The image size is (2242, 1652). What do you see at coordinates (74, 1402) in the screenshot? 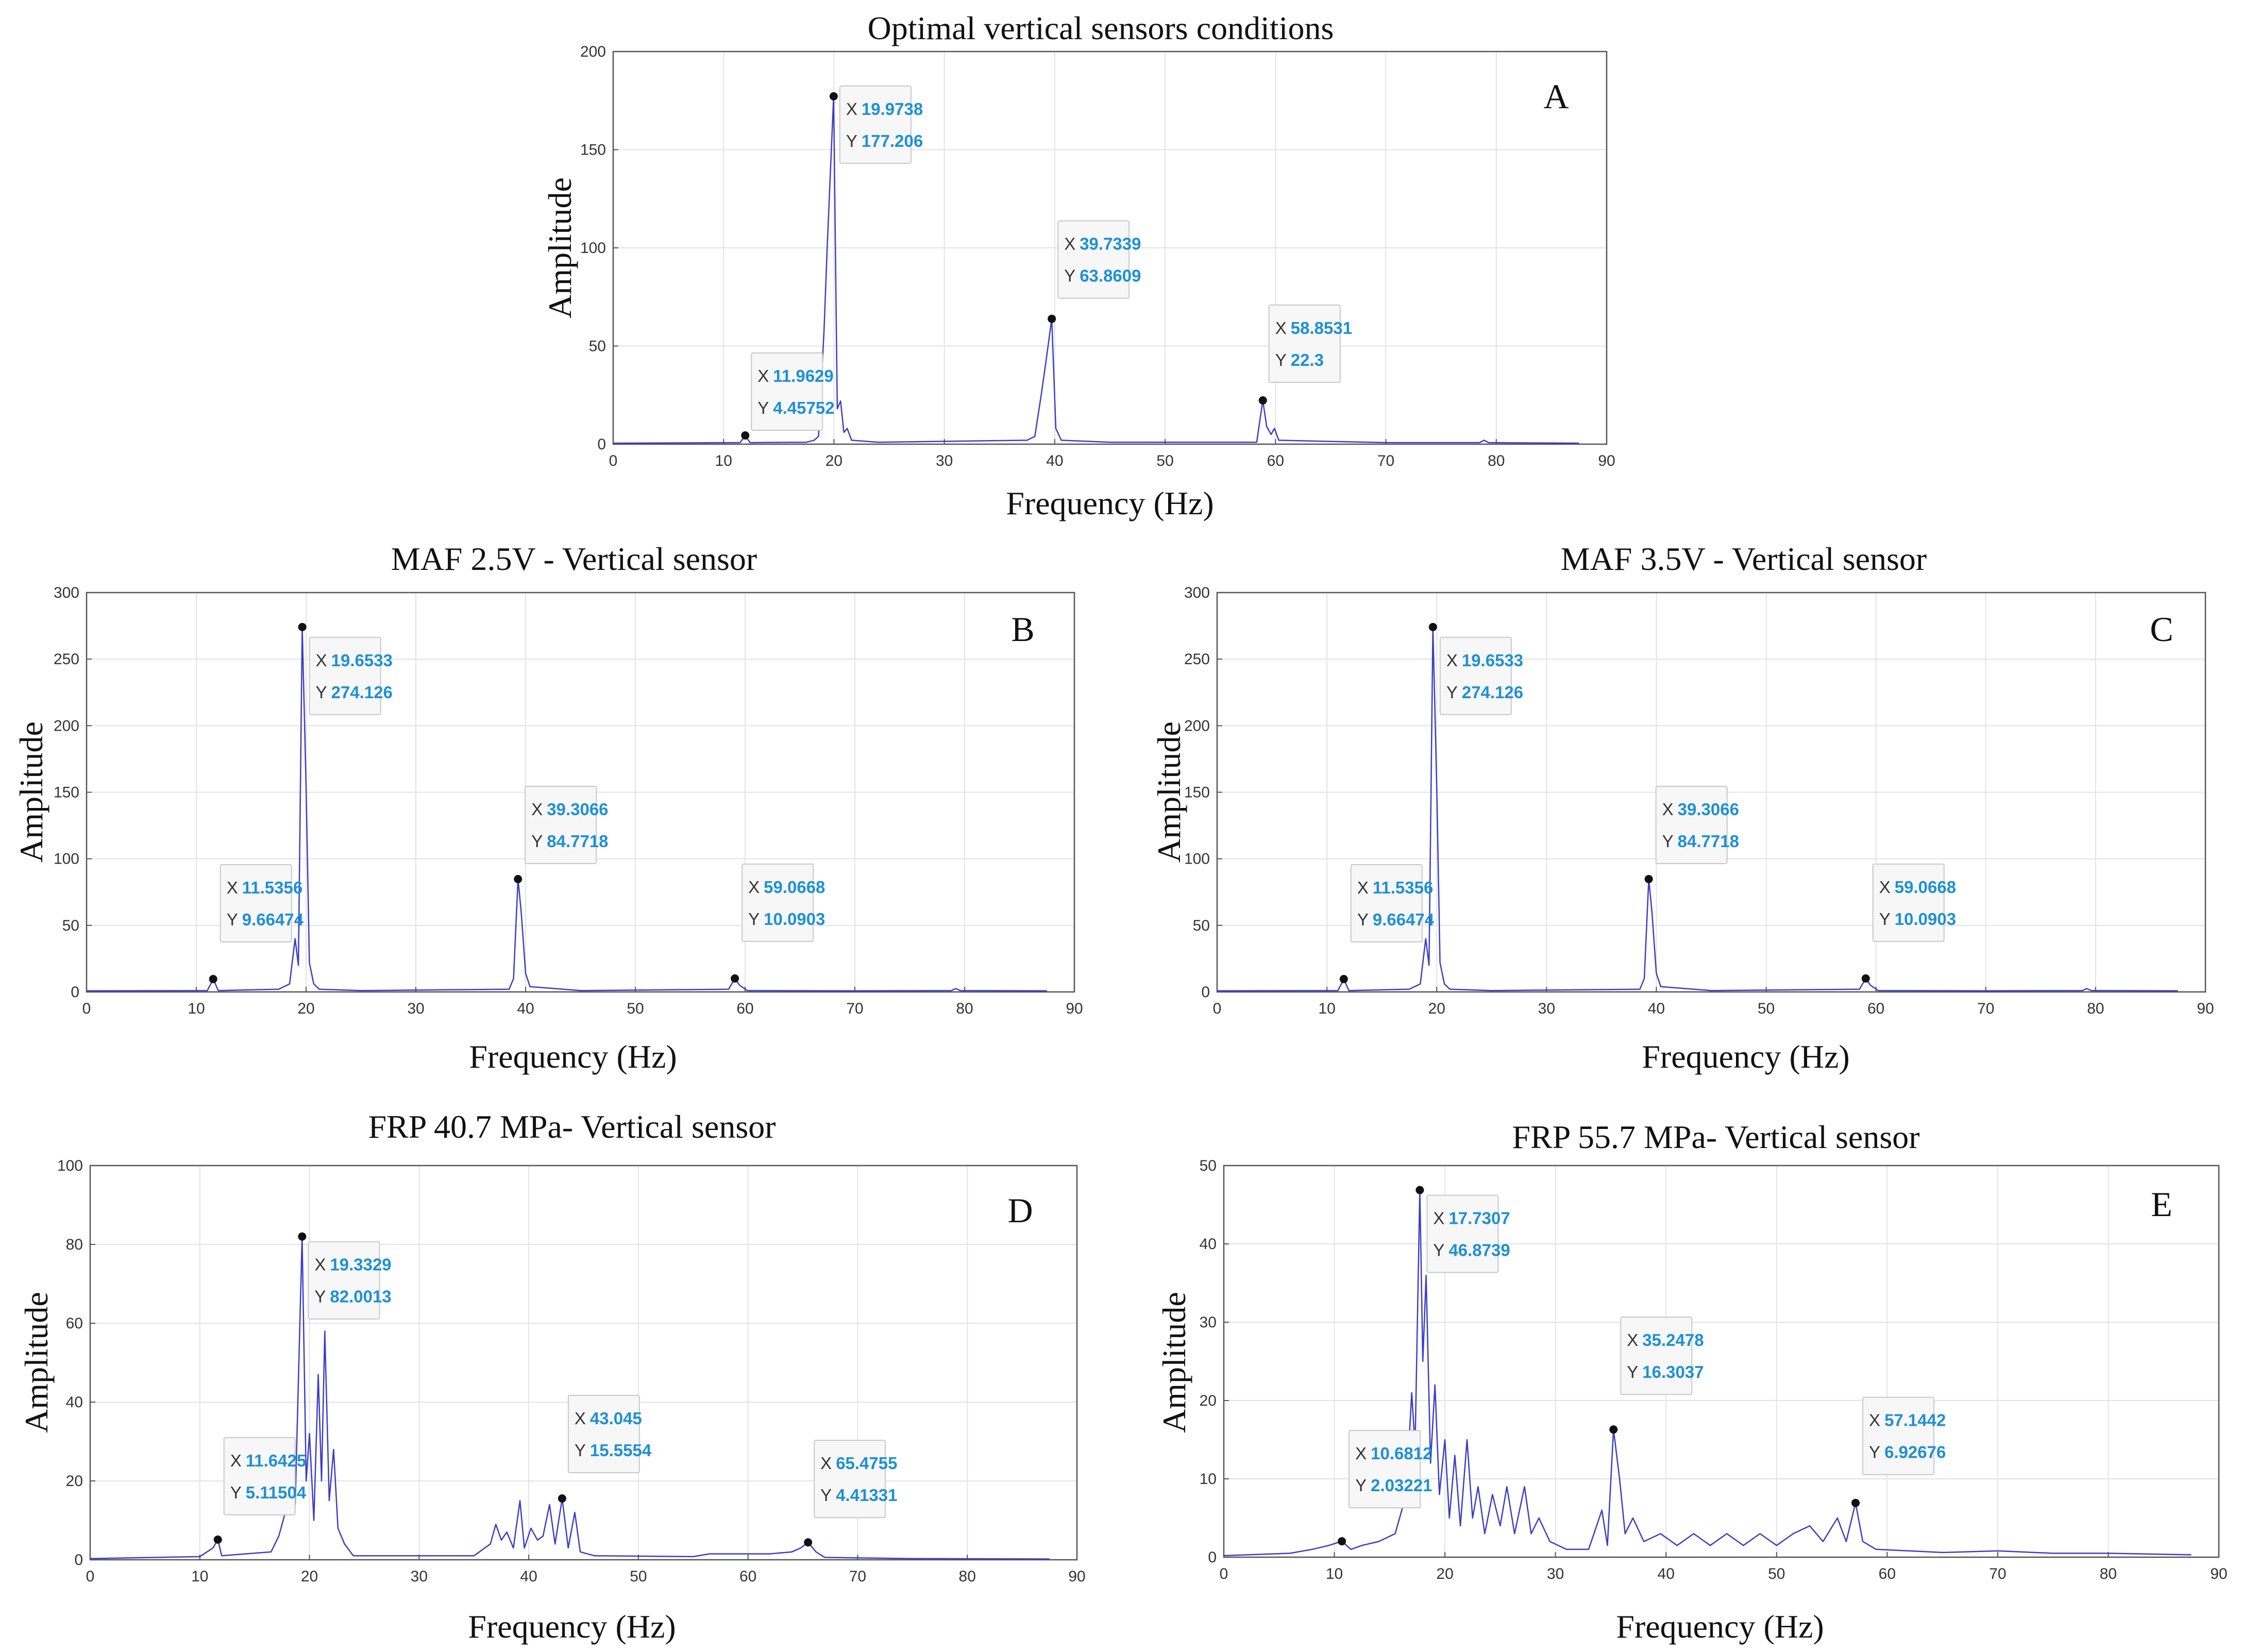
I see `y-tick-label: 40` at bounding box center [74, 1402].